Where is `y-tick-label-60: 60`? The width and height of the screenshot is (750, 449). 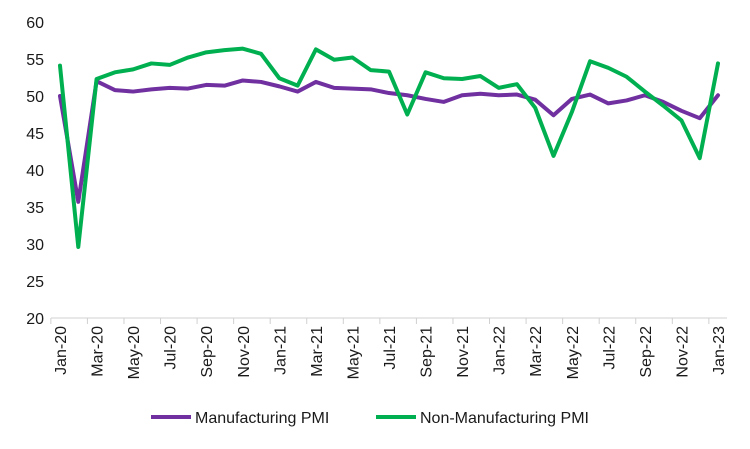
y-tick-label-60: 60 is located at coordinates (35, 23).